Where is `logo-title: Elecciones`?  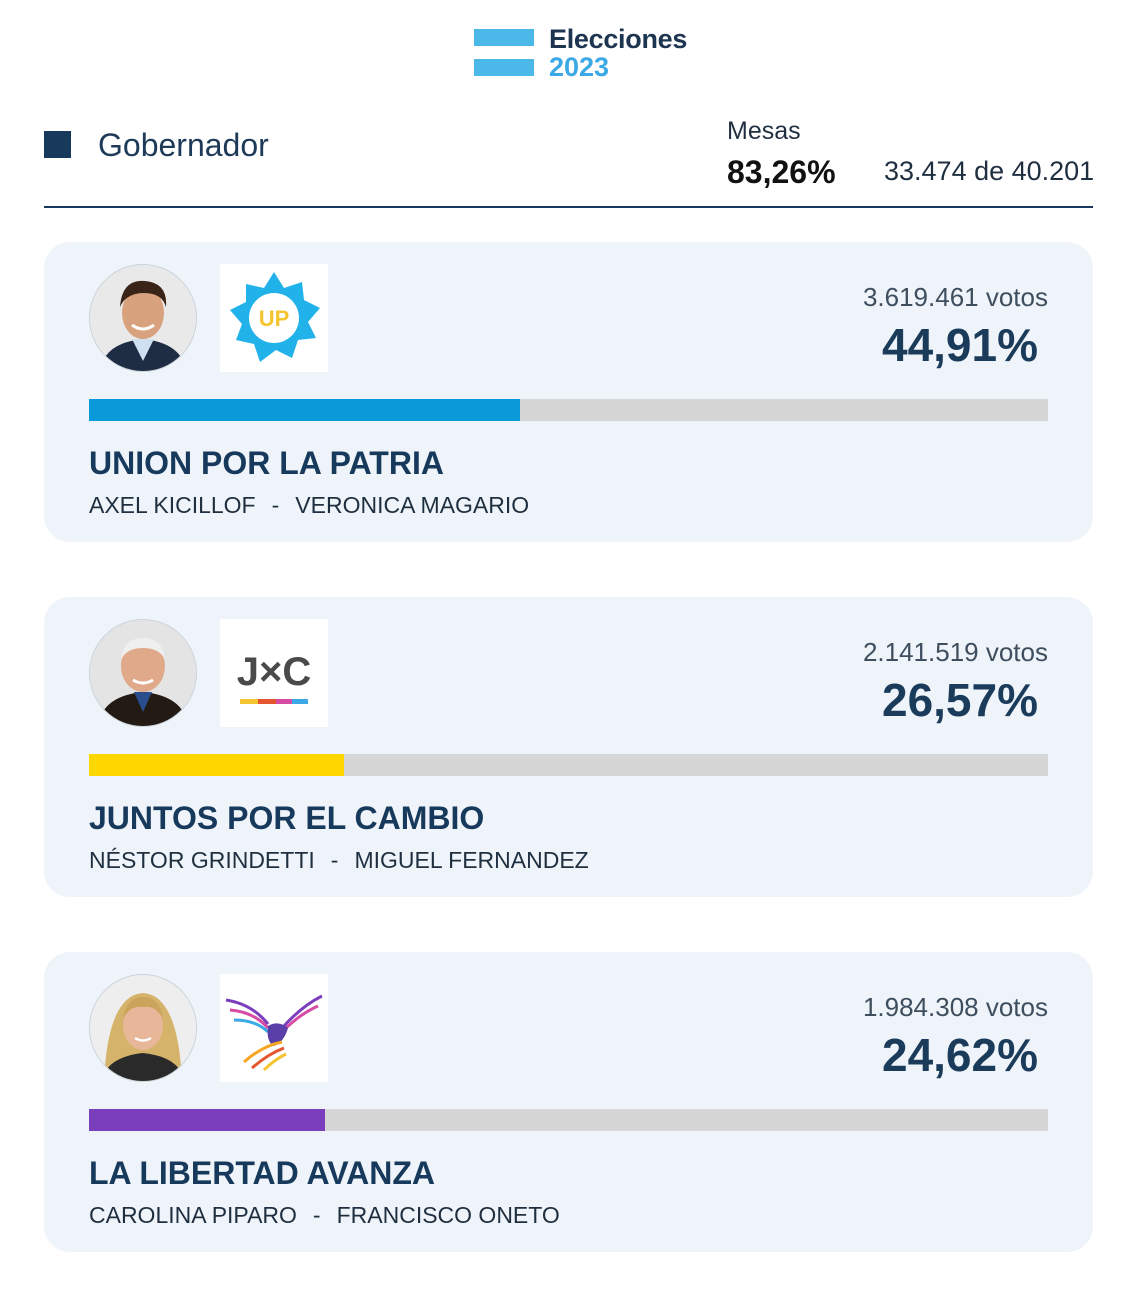 logo-title: Elecciones is located at coordinates (618, 39).